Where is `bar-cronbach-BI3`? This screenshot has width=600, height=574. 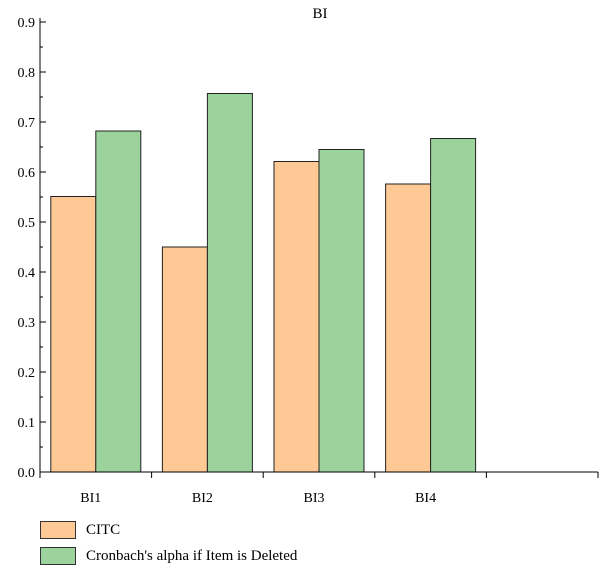
bar-cronbach-BI3 is located at coordinates (341, 311).